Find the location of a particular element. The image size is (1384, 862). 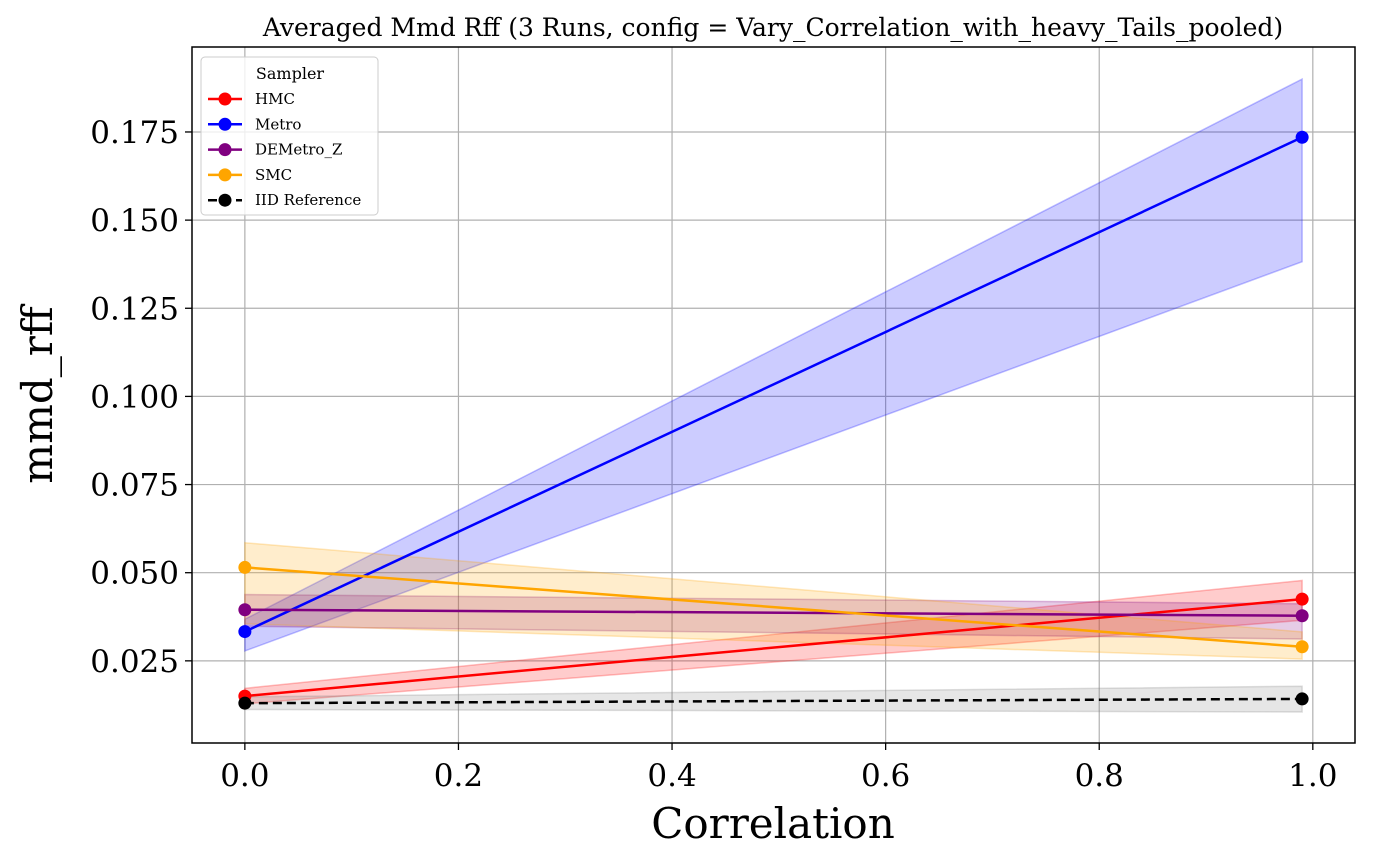

y-tick-label: 0.100 is located at coordinates (134, 397).